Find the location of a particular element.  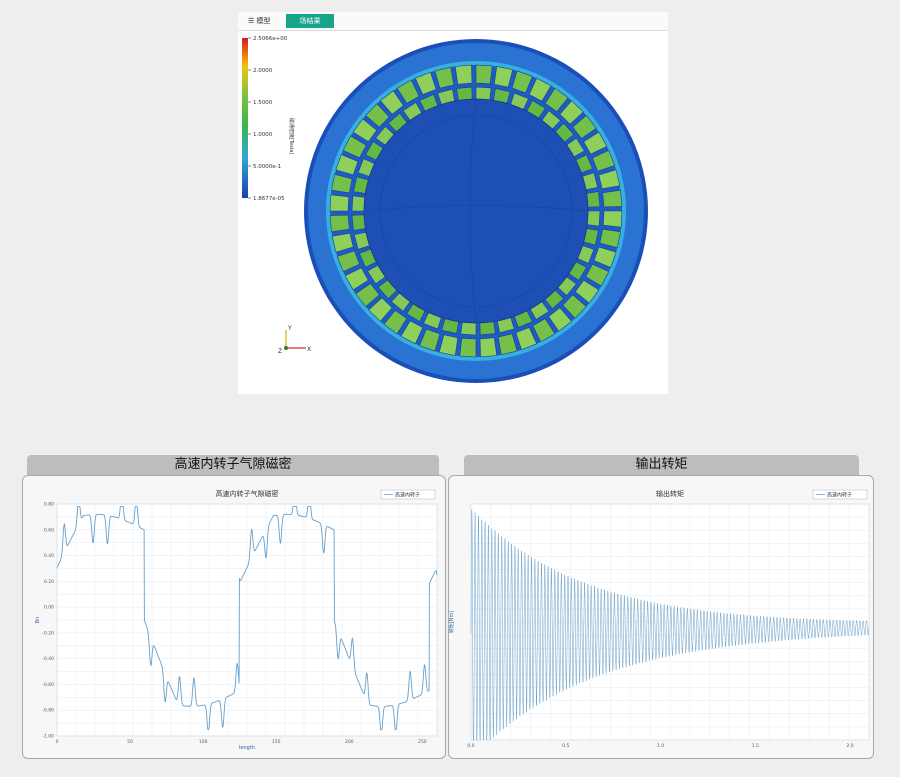

tab-field-result-label: 场结果 is located at coordinates (310, 21).